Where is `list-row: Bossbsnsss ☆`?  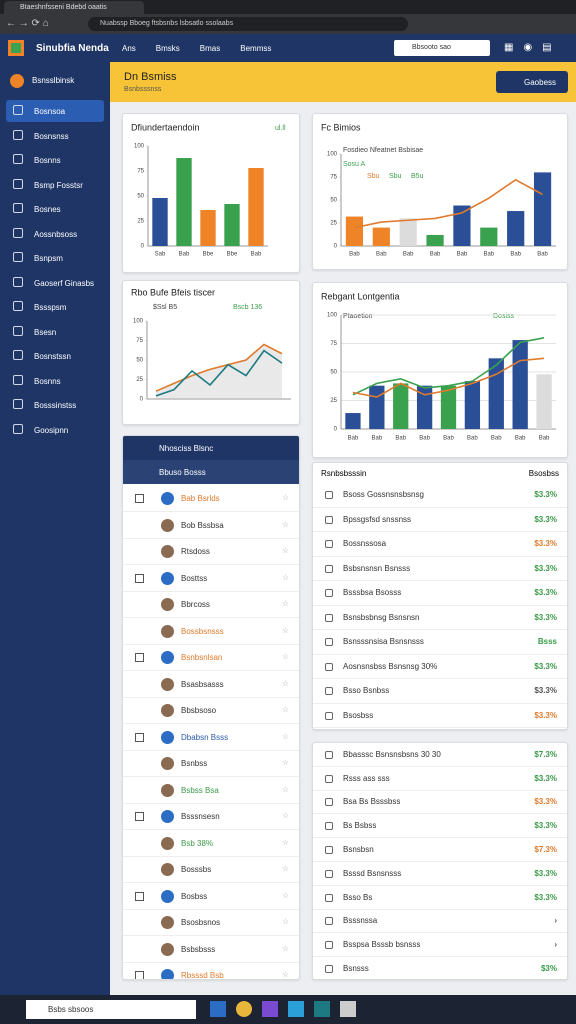
list-row: Bossbsnsss ☆ is located at coordinates (211, 632).